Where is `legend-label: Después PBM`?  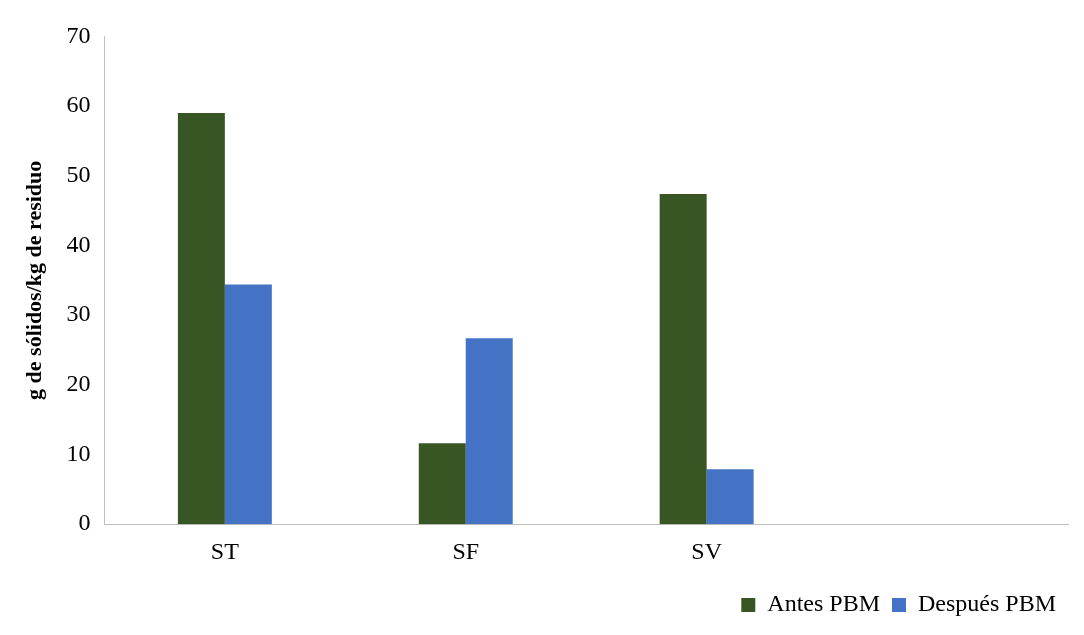 legend-label: Después PBM is located at coordinates (986, 603).